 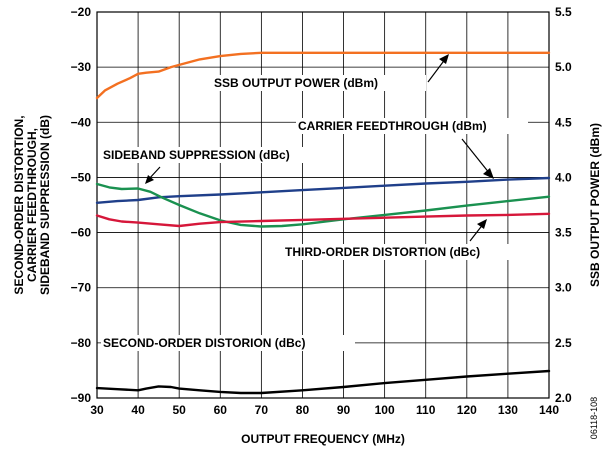 What do you see at coordinates (382, 252) in the screenshot?
I see `third-label: THIRD-ORDER DISTORTION (dBc)` at bounding box center [382, 252].